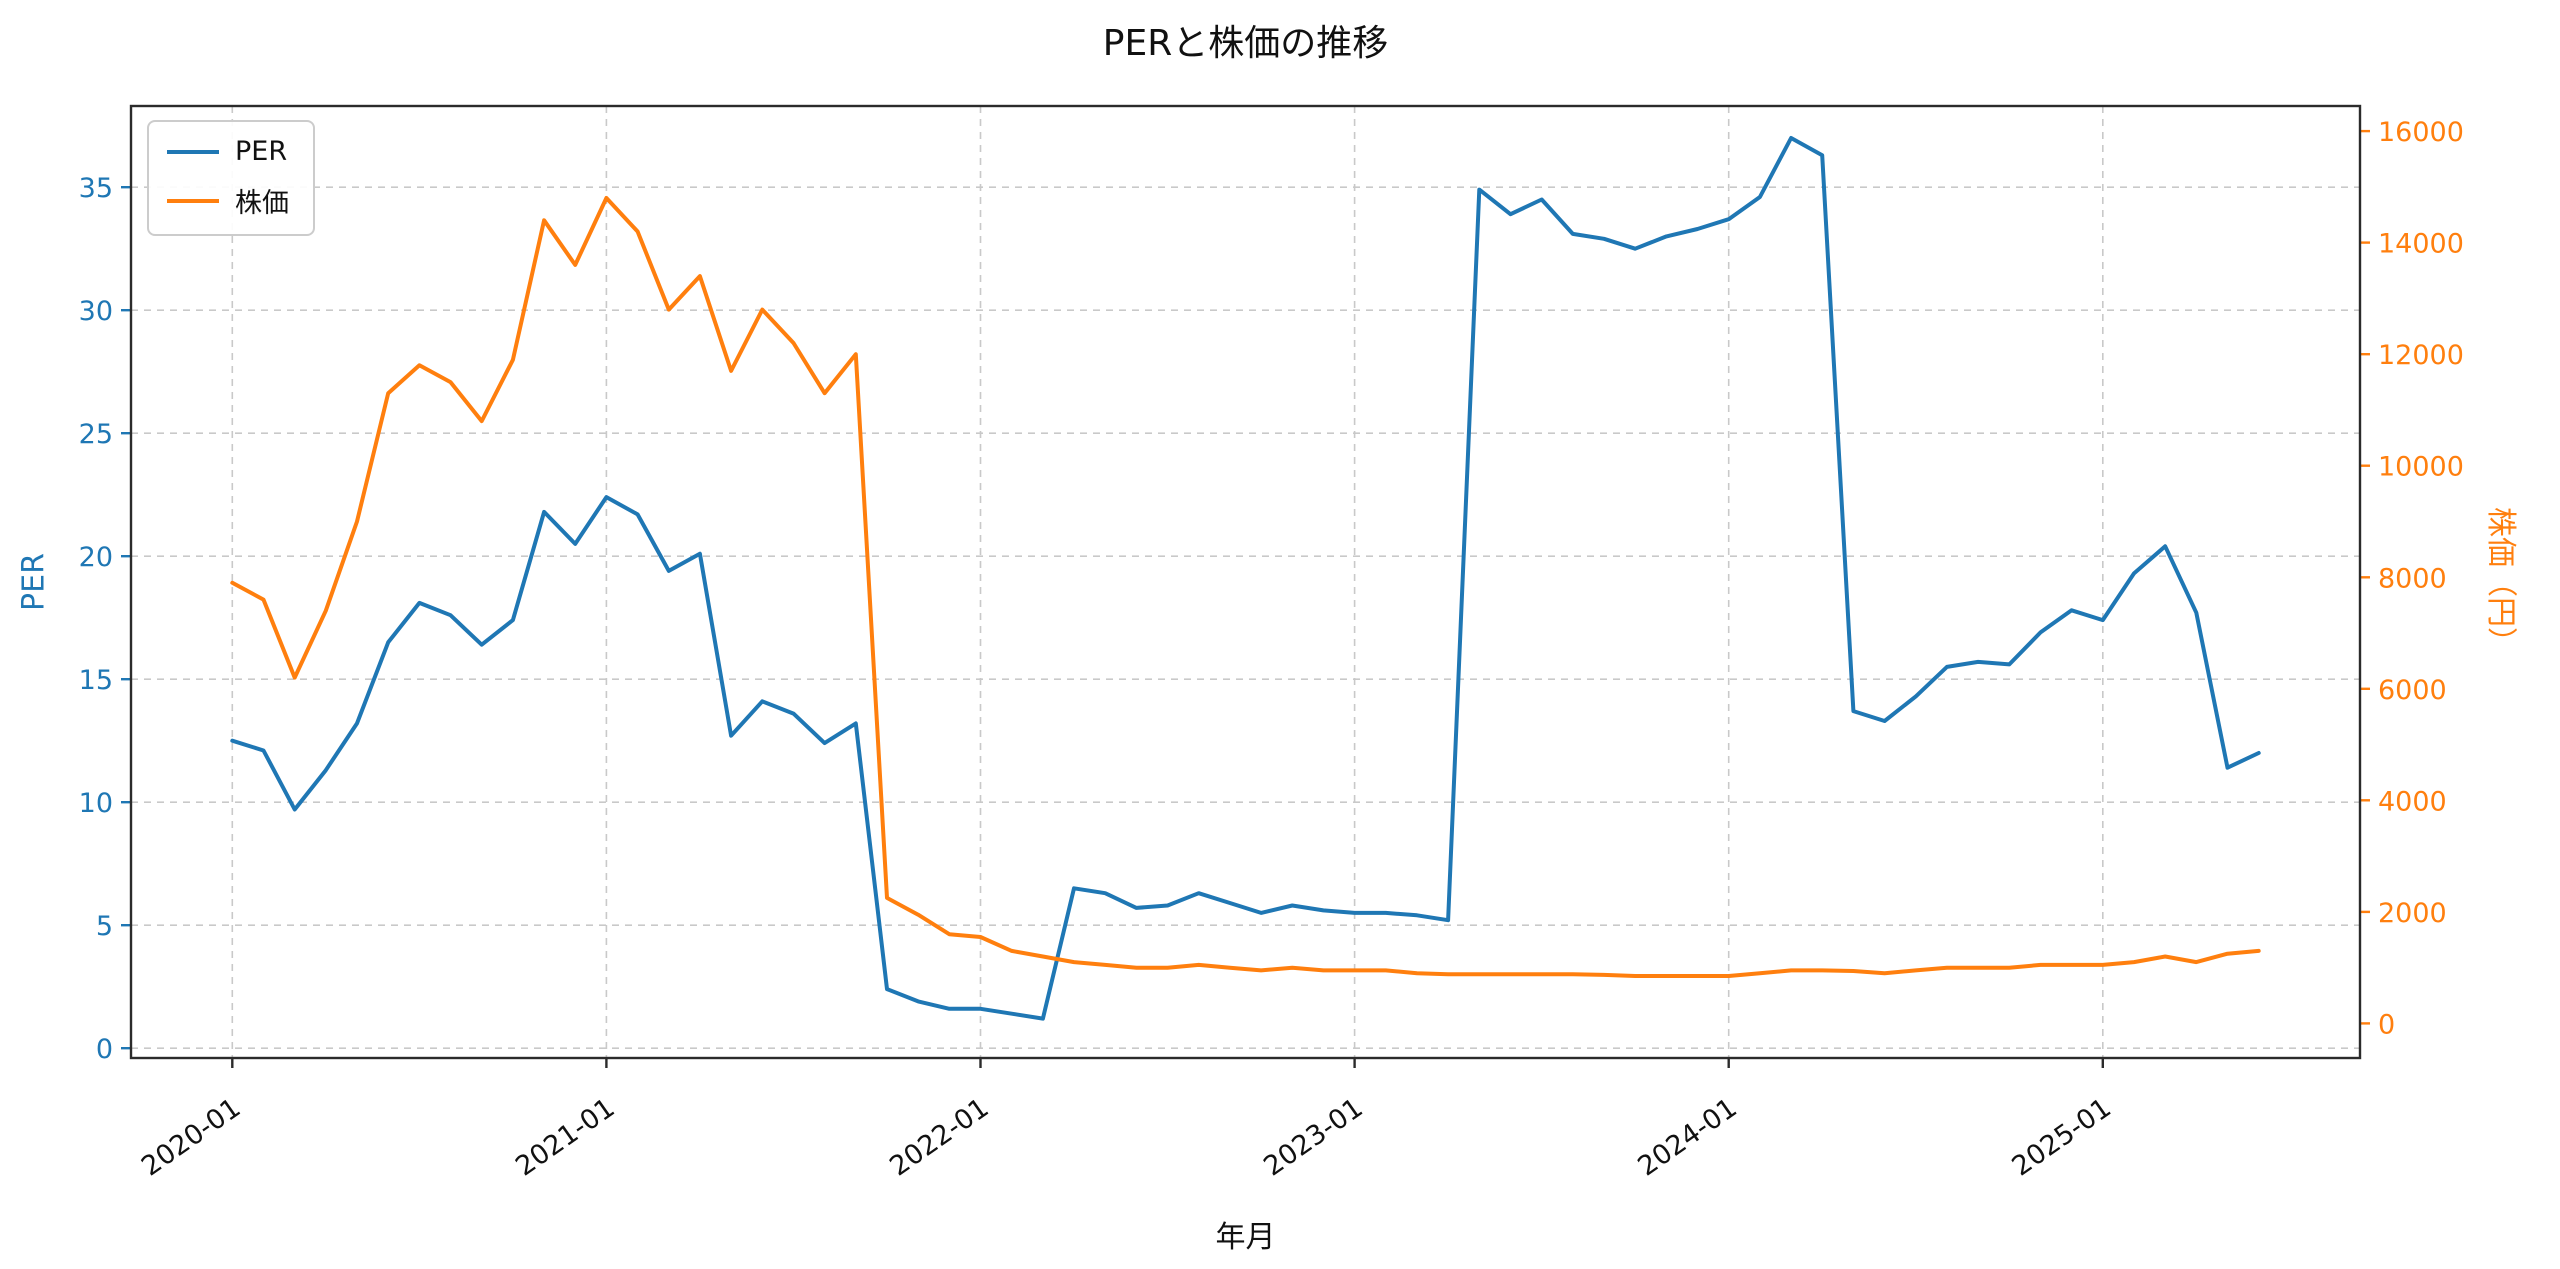  What do you see at coordinates (96, 803) in the screenshot?
I see `y-tick-label-left: 10` at bounding box center [96, 803].